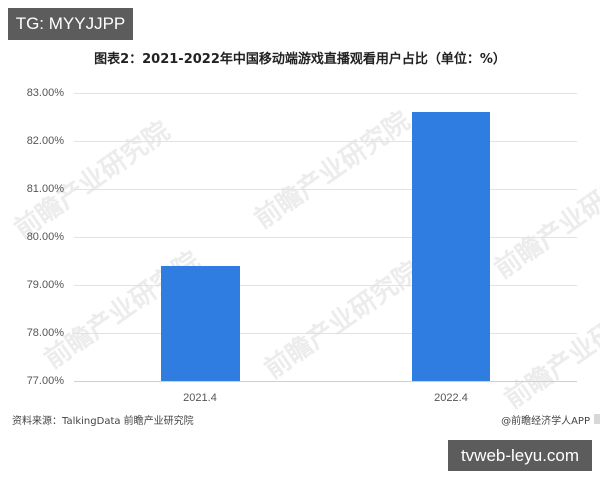 This screenshot has height=480, width=600. What do you see at coordinates (520, 455) in the screenshot?
I see `site-watermark-badge: tvweb-leyu.com` at bounding box center [520, 455].